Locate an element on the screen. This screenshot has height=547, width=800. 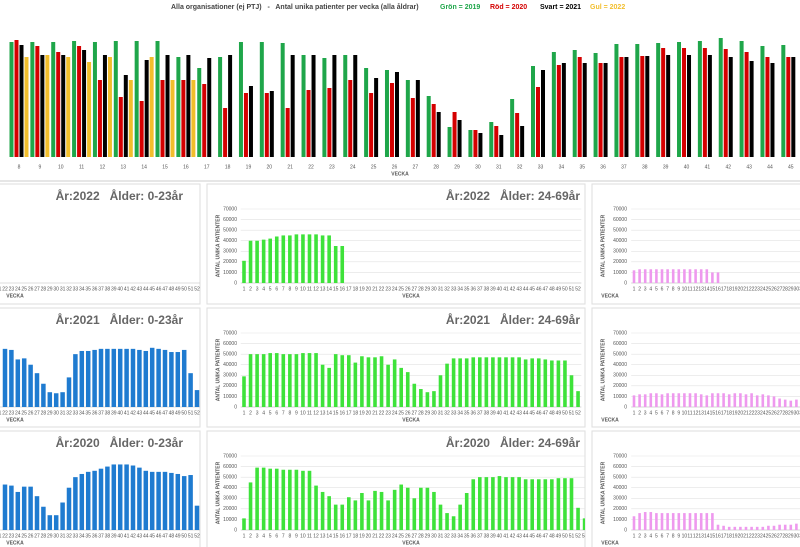
x-tick-label: 20 is located at coordinates (270, 167).